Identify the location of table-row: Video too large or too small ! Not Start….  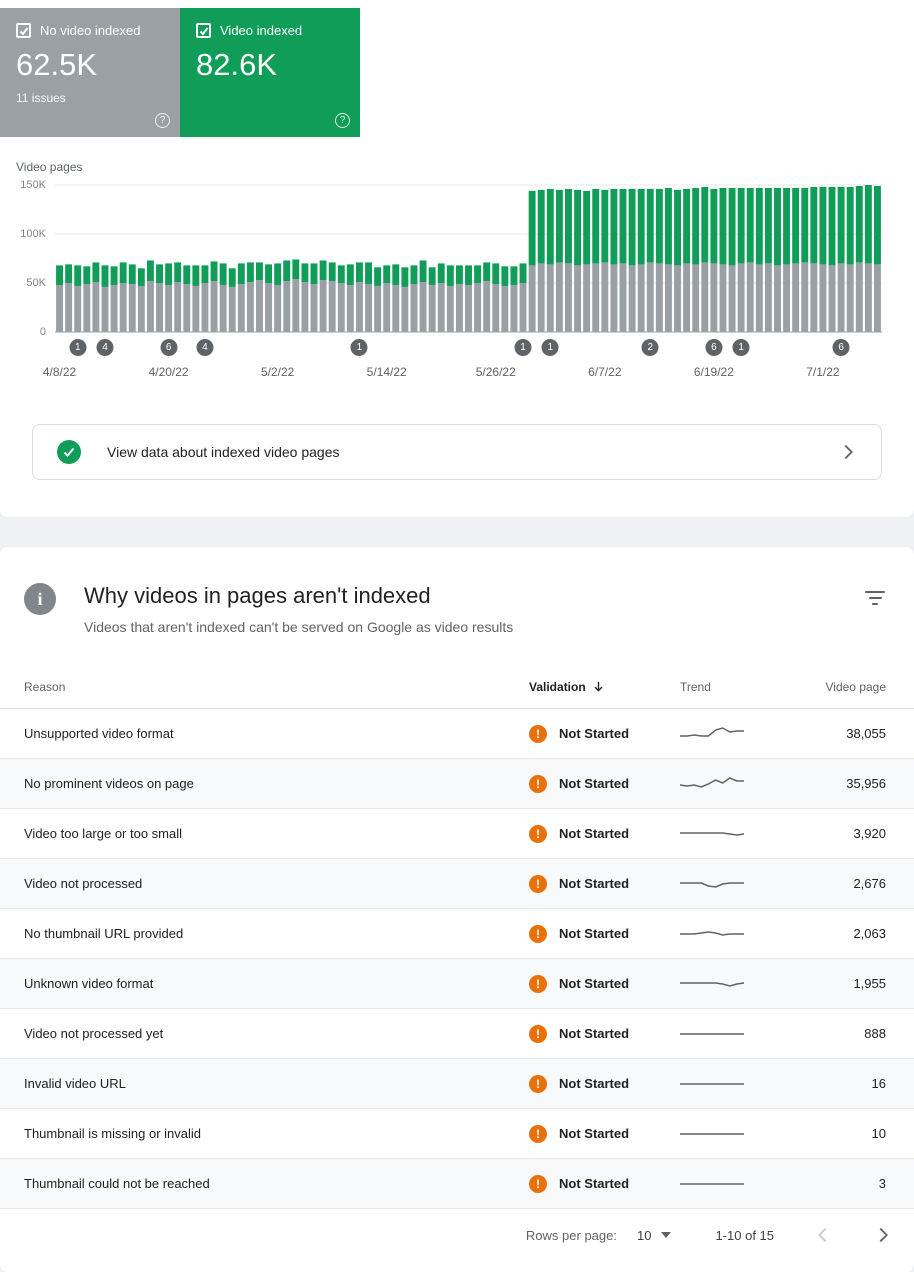
(457, 834).